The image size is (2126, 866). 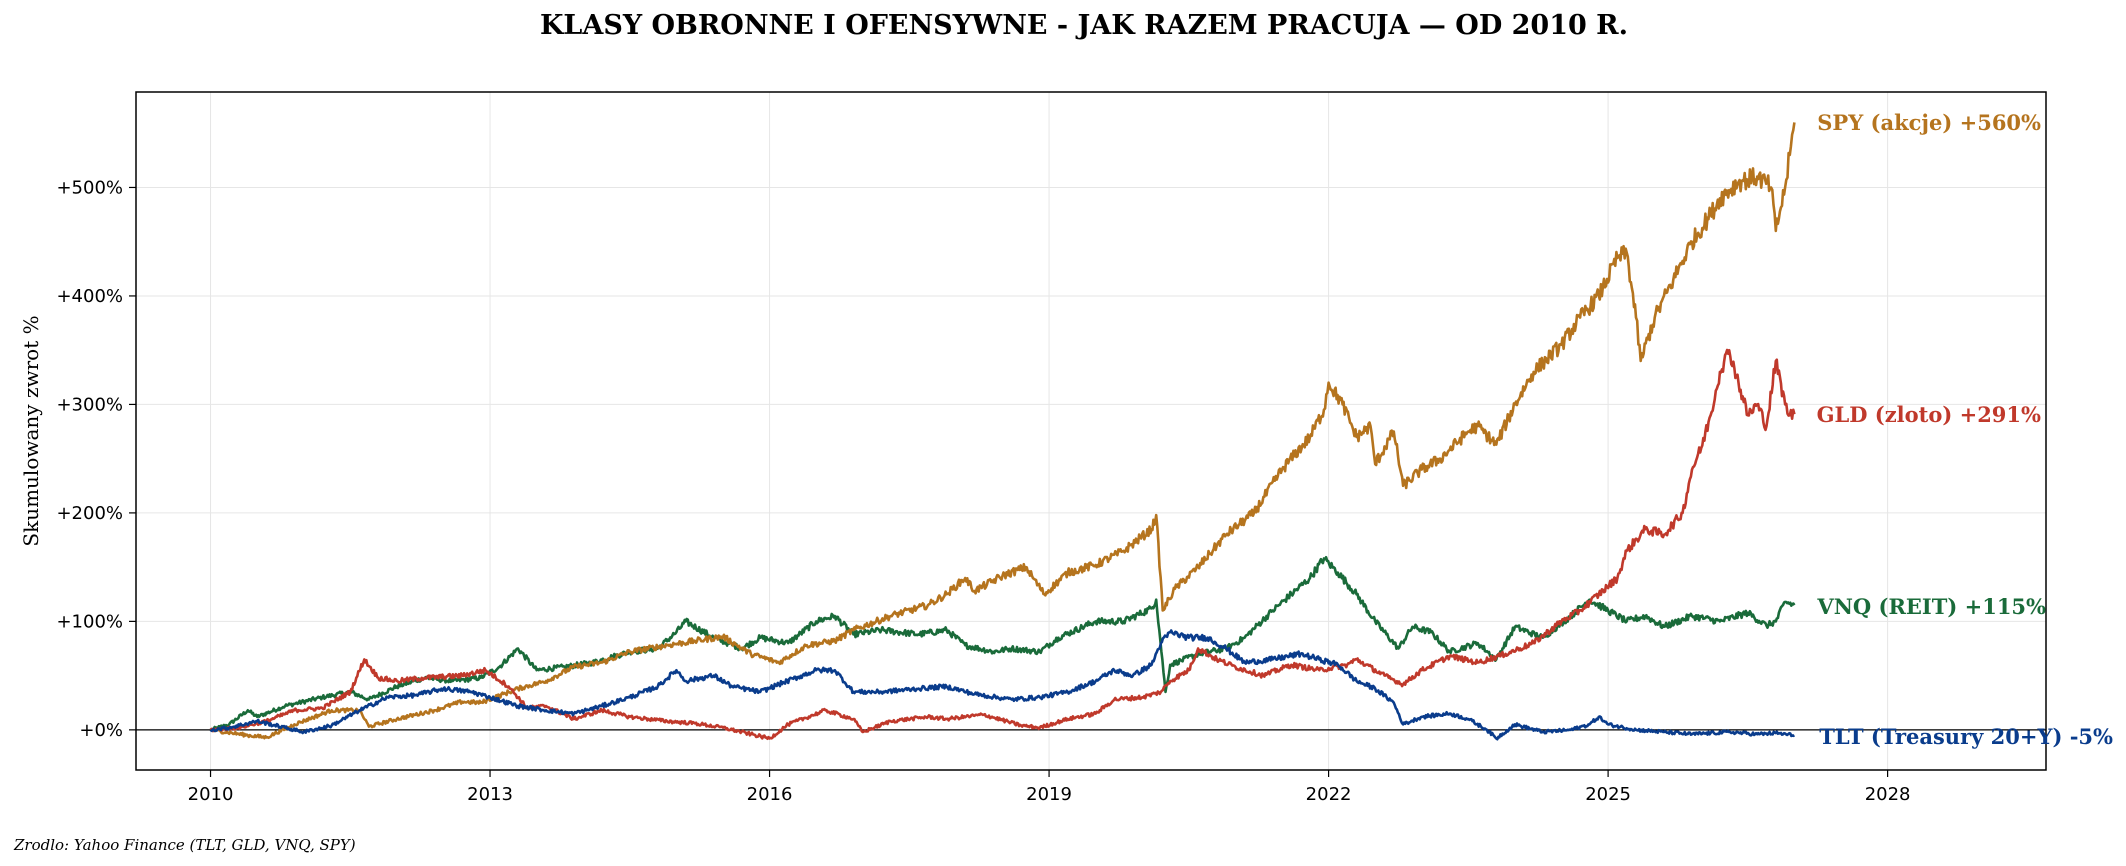 What do you see at coordinates (1929, 414) in the screenshot?
I see `series-end-label: GLD (zloto) +291%` at bounding box center [1929, 414].